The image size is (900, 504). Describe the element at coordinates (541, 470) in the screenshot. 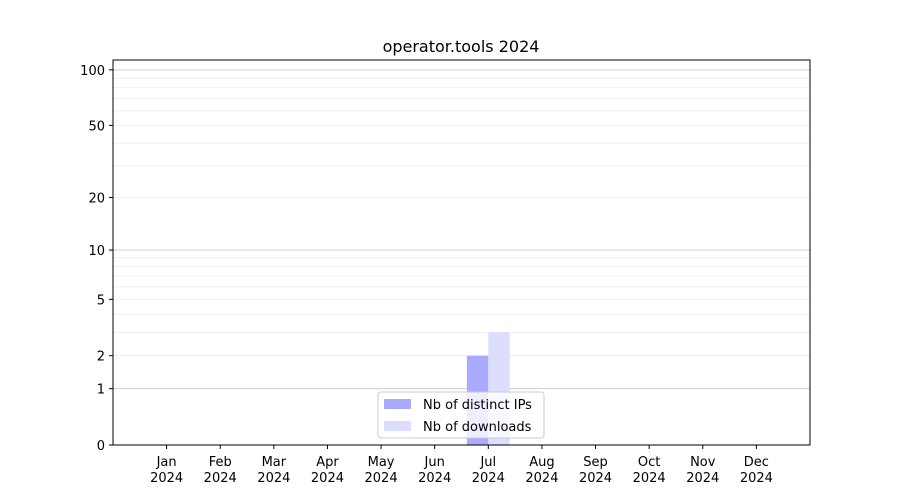

I see `x-tick-label: Aug 2024` at that location.